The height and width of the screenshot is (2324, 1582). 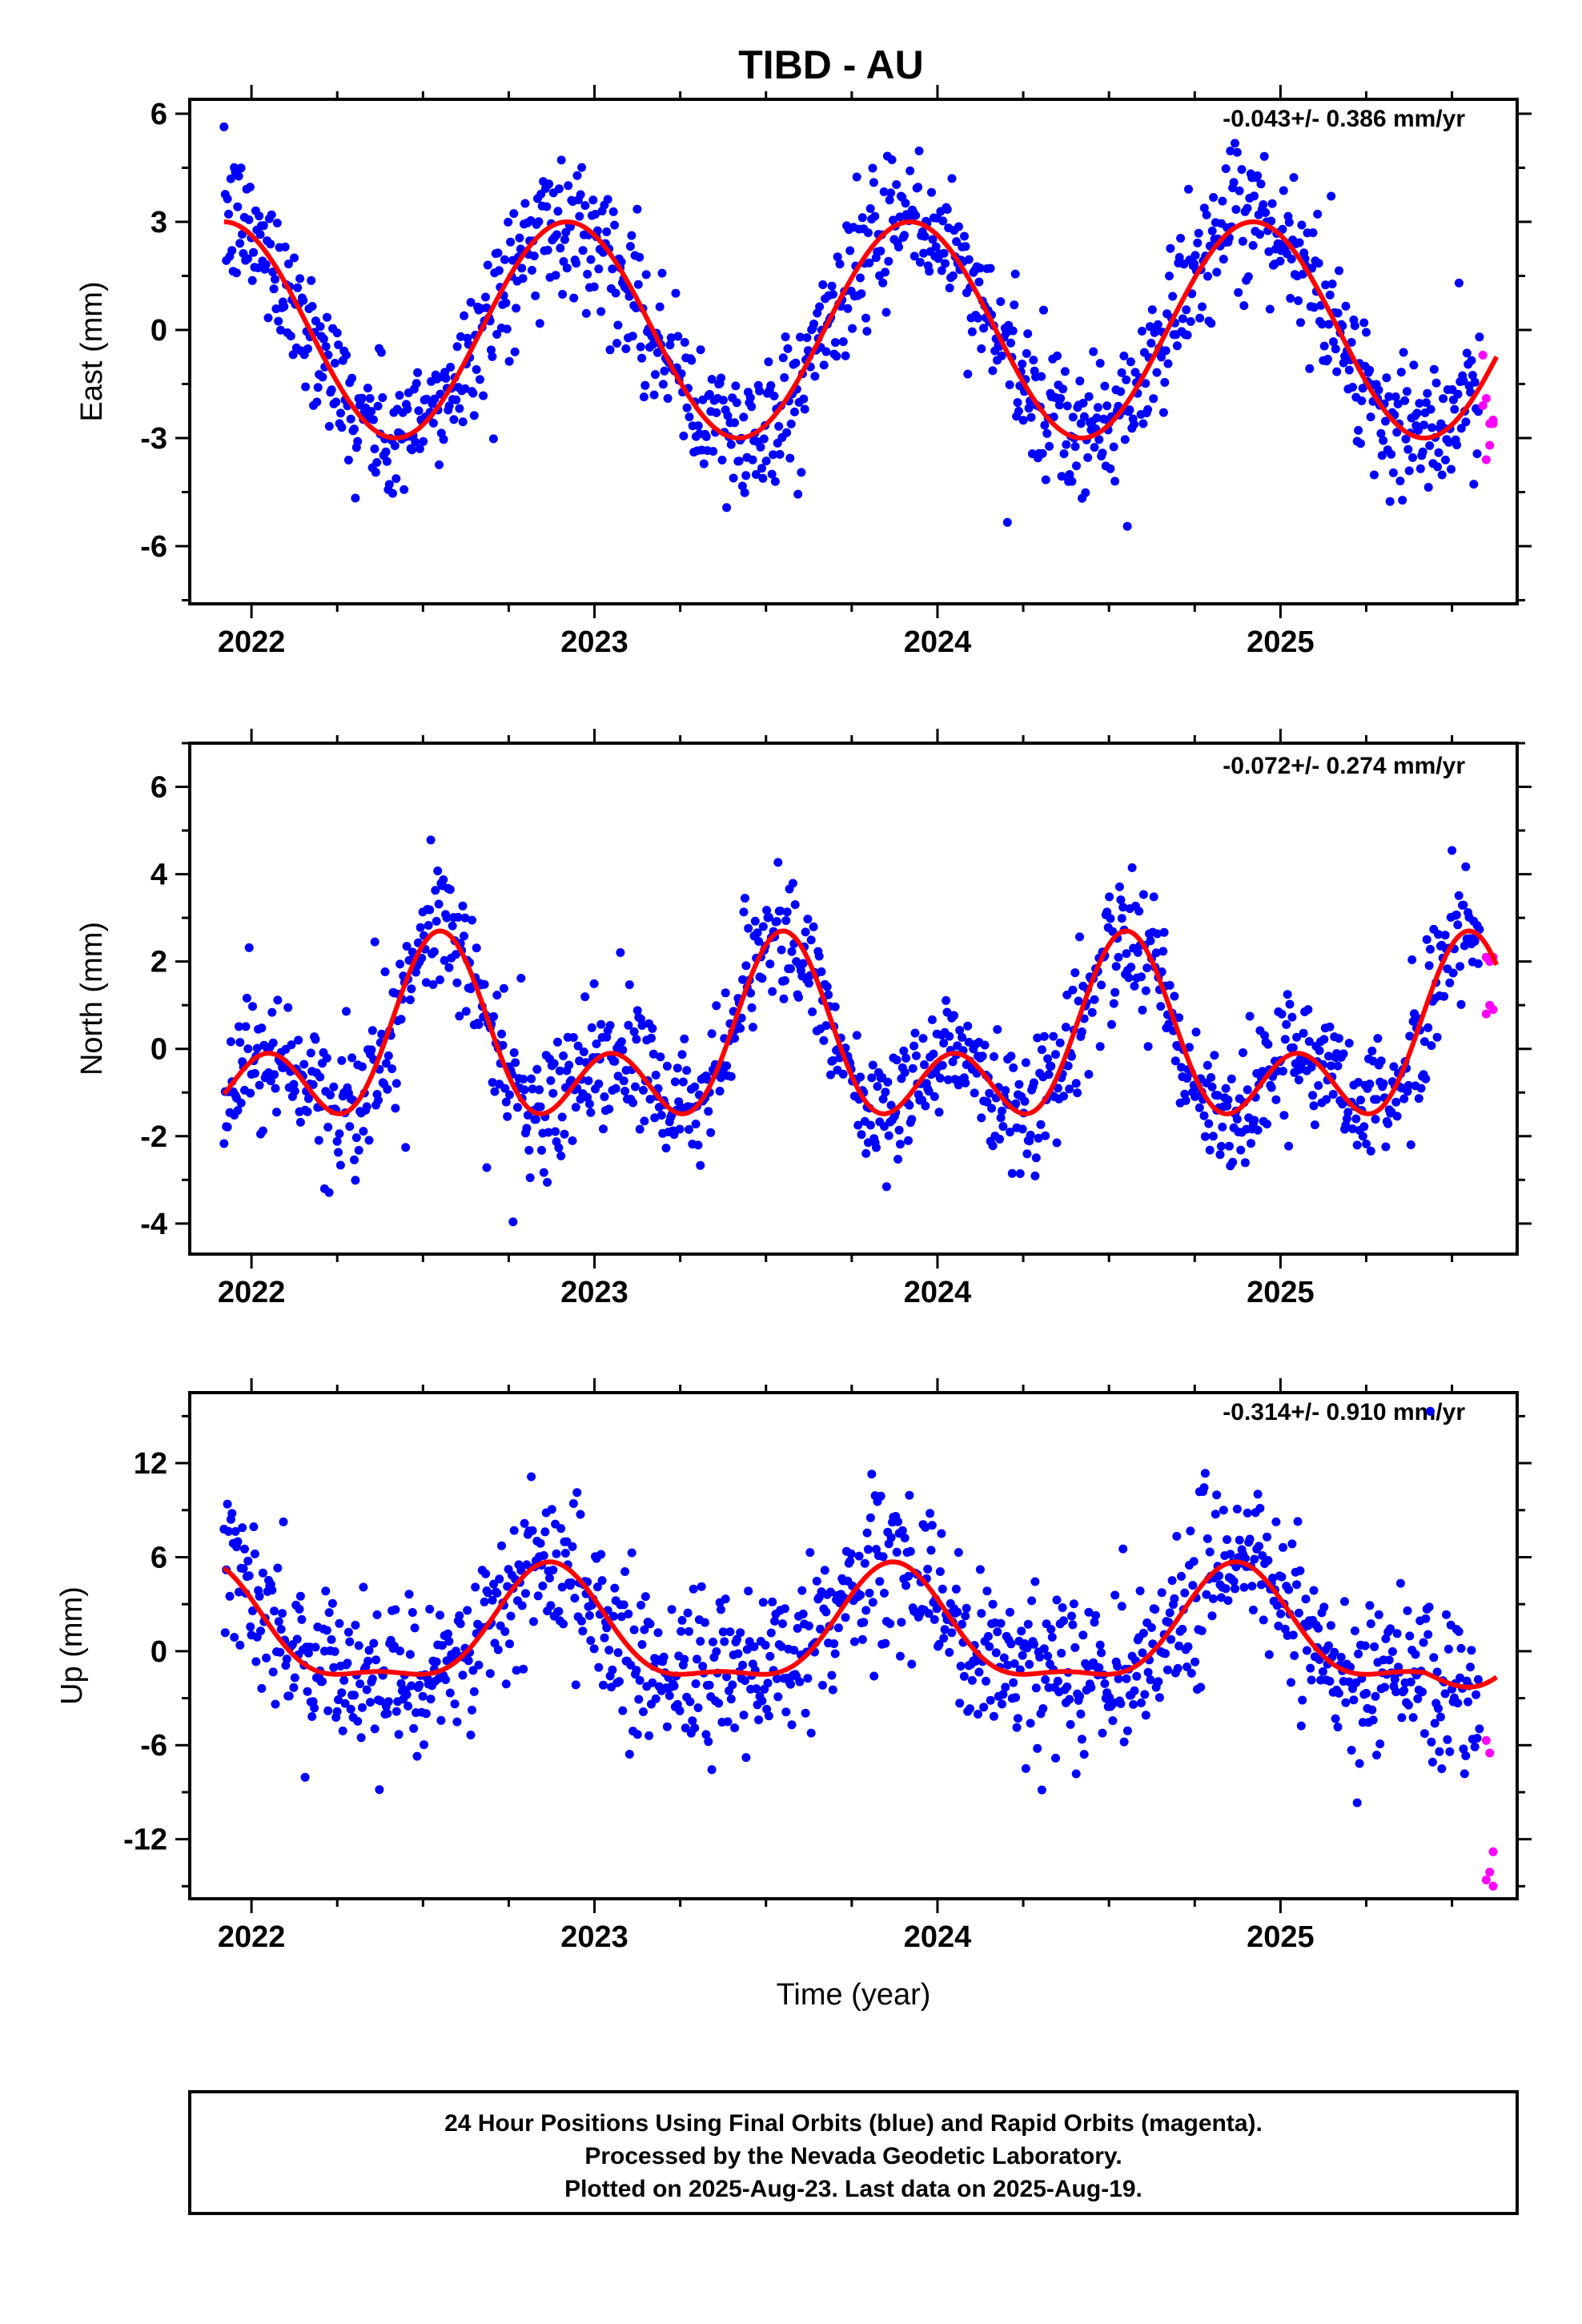 What do you see at coordinates (154, 547) in the screenshot?
I see `east-y-tick-label: -6` at bounding box center [154, 547].